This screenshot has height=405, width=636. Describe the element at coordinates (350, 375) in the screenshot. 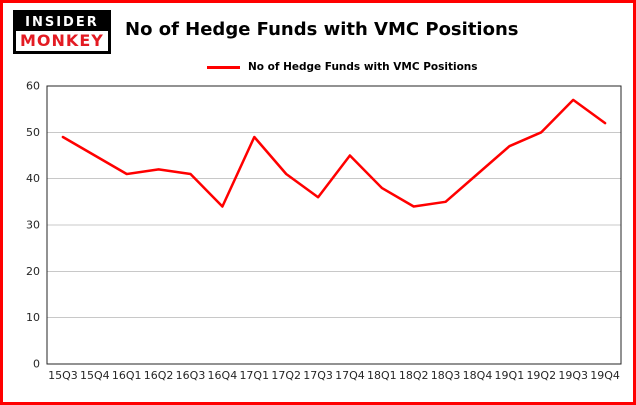

I see `x-tick-label: 17Q4` at that location.